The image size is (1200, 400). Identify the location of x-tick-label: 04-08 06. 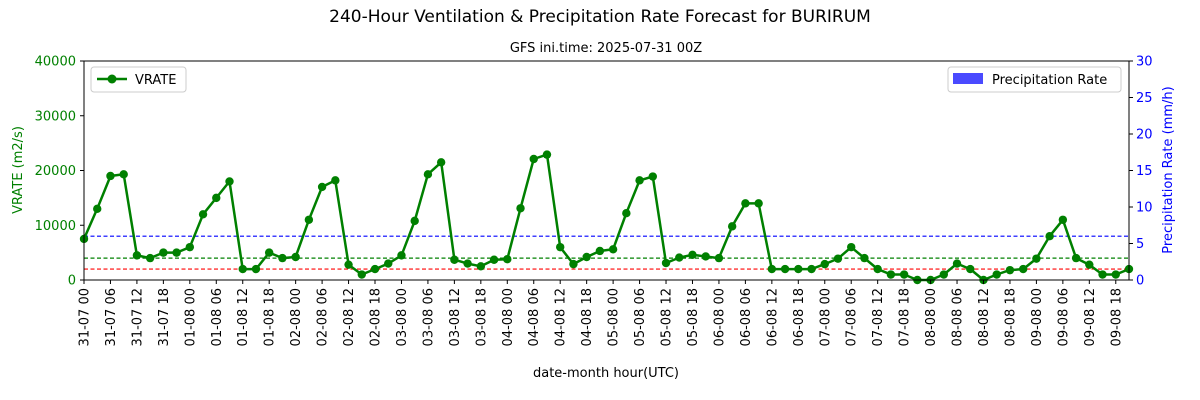
(534, 317).